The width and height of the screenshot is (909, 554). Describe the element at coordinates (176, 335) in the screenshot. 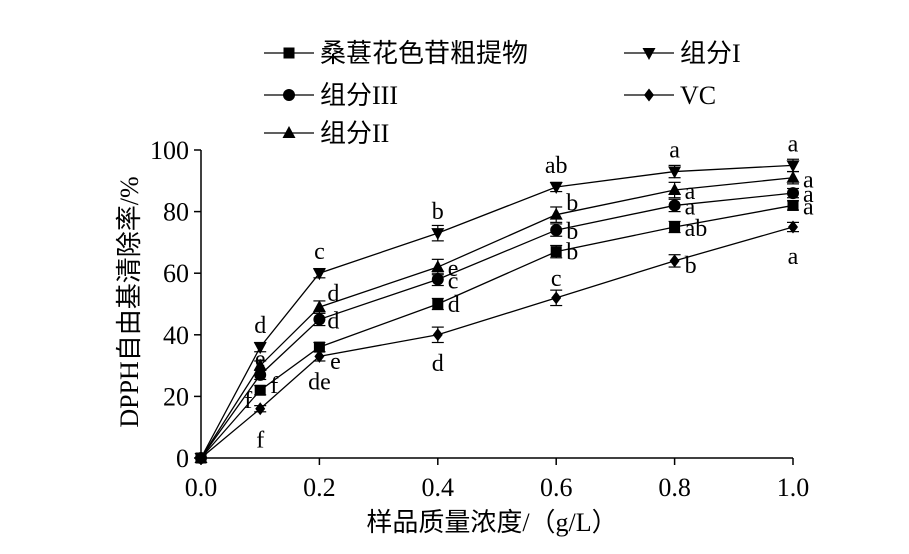

I see `y-tick-label: 40` at that location.